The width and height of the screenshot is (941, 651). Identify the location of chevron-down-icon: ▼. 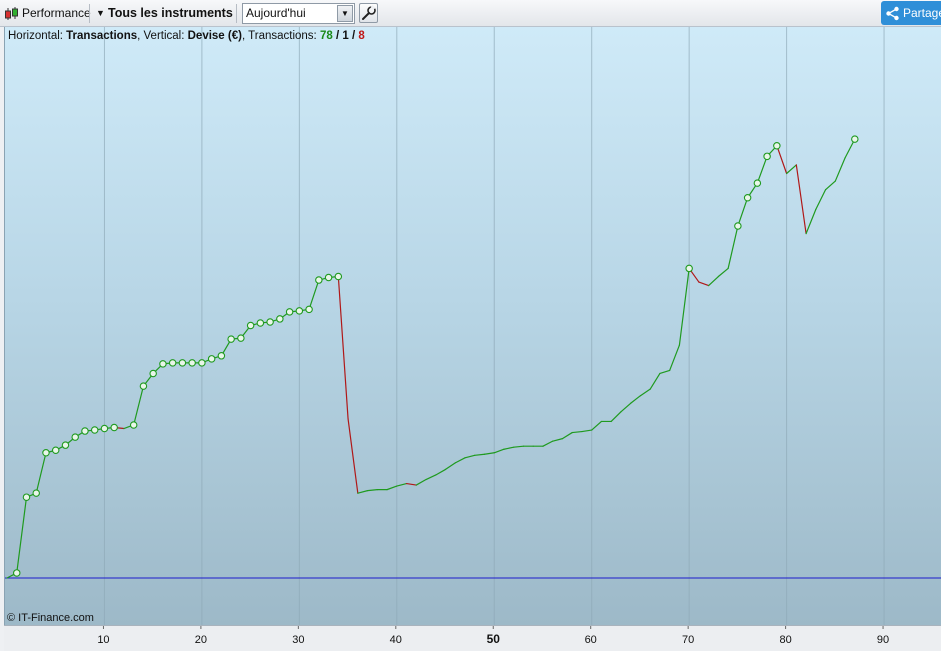
(345, 13).